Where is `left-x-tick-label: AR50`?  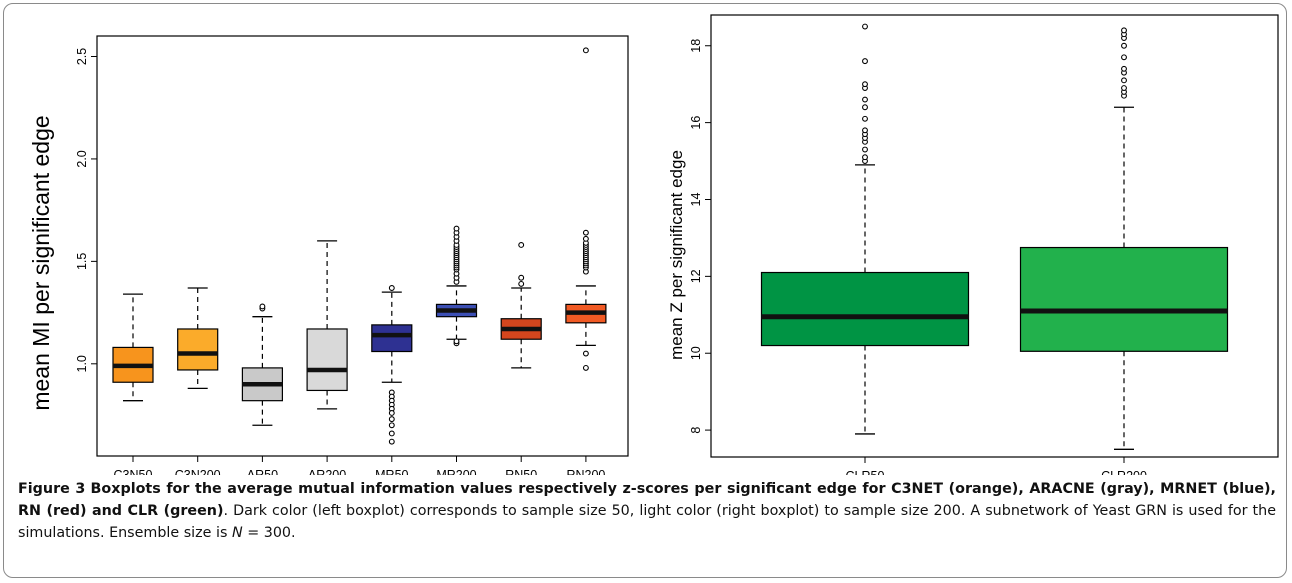
left-x-tick-label: AR50 is located at coordinates (262, 471).